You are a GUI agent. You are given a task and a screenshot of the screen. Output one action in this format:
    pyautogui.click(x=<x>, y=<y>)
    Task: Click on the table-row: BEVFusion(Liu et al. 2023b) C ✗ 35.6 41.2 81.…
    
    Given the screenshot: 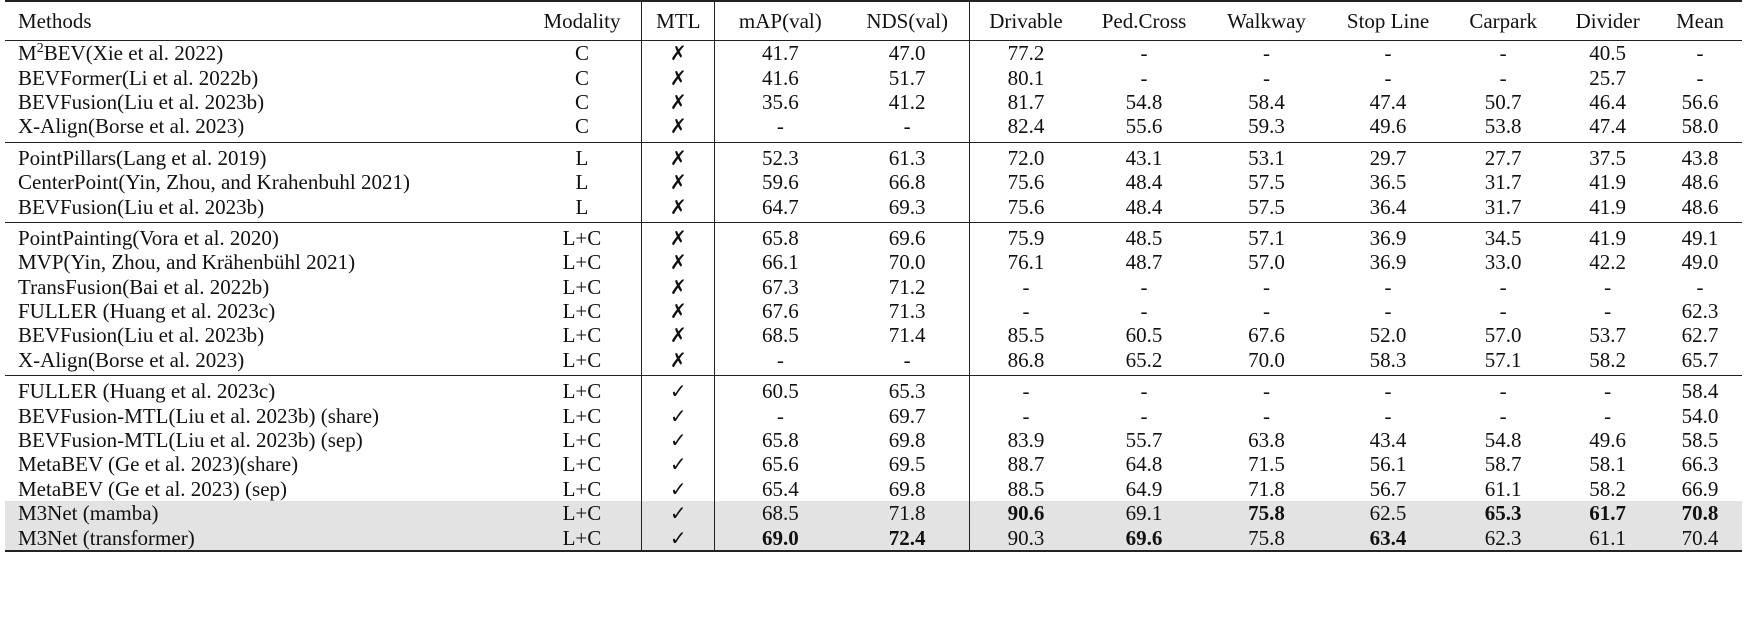 What is the action you would take?
    pyautogui.click(x=873, y=102)
    